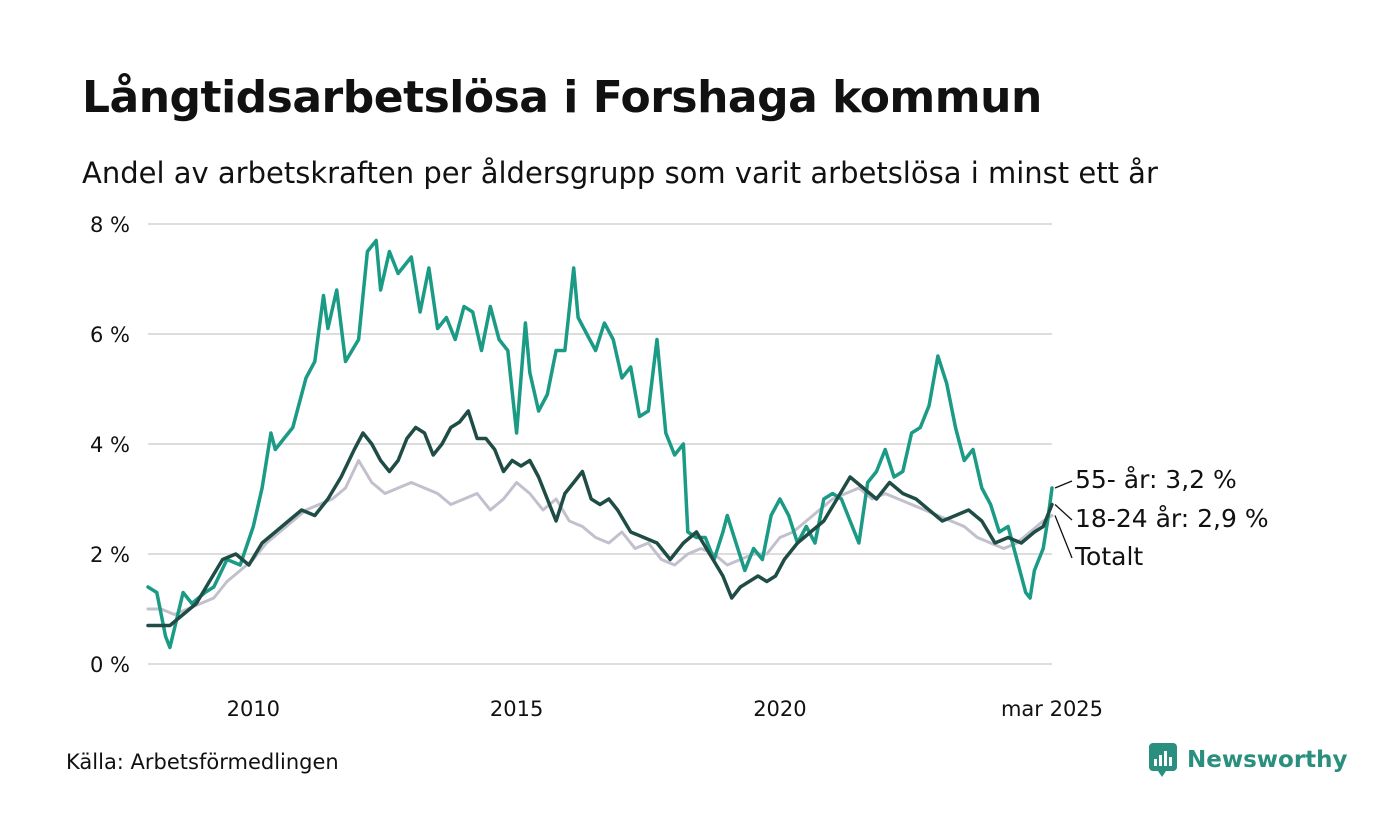 The image size is (1400, 840). I want to click on y-axis-tick-labels: 0 % 2 % 4 % 6 % 8 %, so click(110, 445).